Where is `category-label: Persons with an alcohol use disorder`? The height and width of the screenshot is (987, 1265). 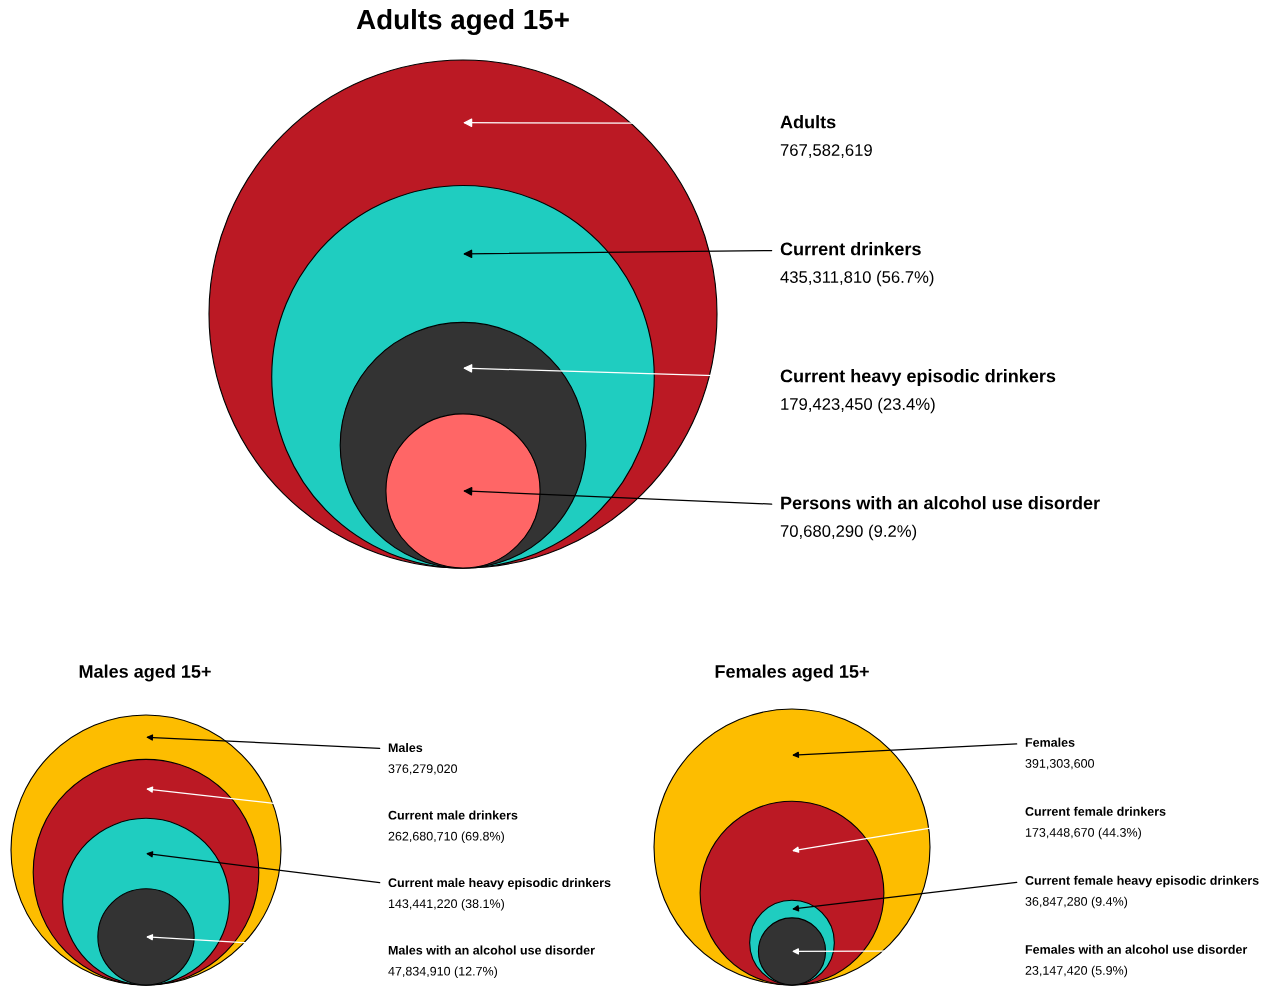
category-label: Persons with an alcohol use disorder is located at coordinates (940, 503).